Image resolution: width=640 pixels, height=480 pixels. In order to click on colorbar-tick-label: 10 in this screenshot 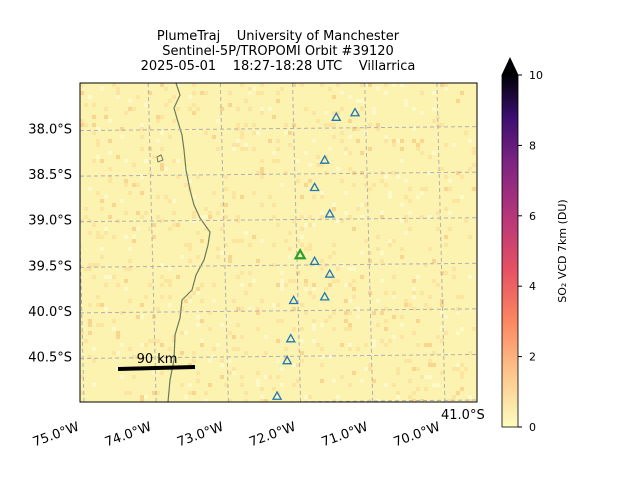, I will do `click(536, 75)`.